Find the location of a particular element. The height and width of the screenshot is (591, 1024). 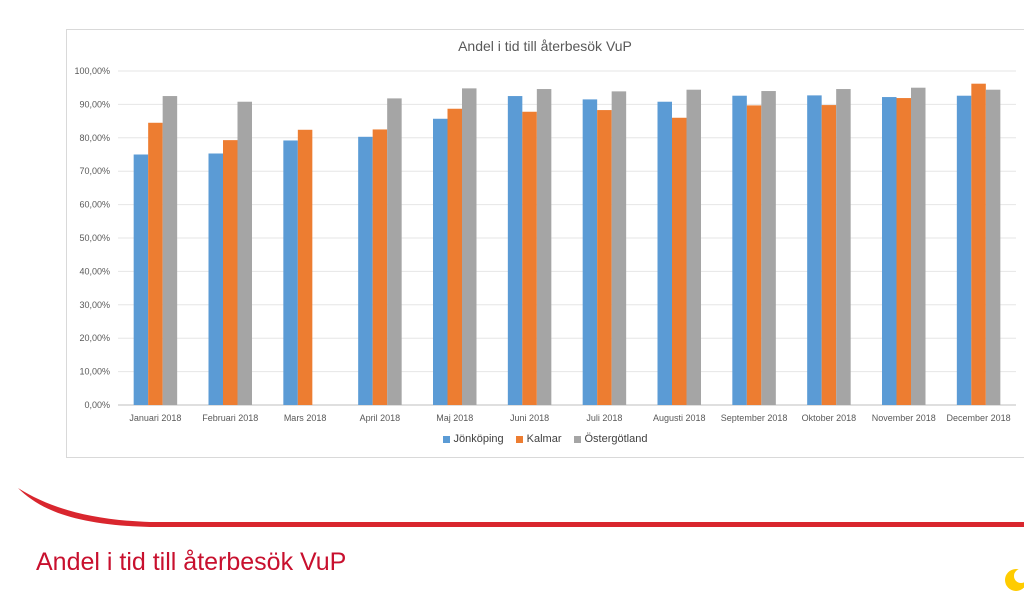

x-tick-label: Januari 2018 is located at coordinates (155, 418).